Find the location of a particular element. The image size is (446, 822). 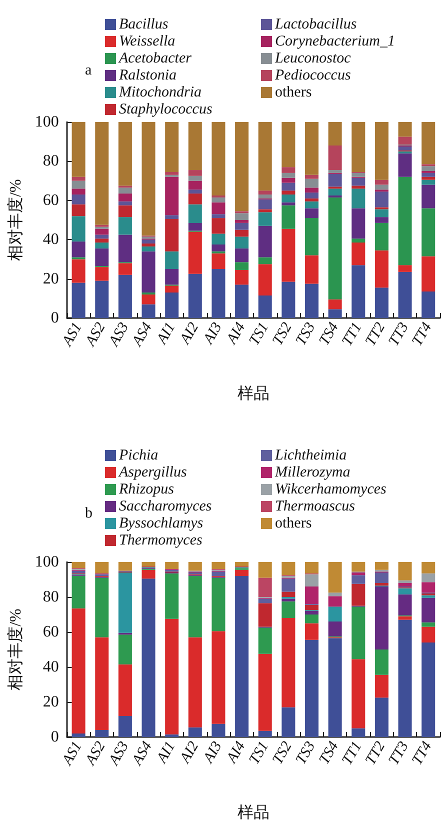

legend-label: Corynebacterium_1 is located at coordinates (335, 42).